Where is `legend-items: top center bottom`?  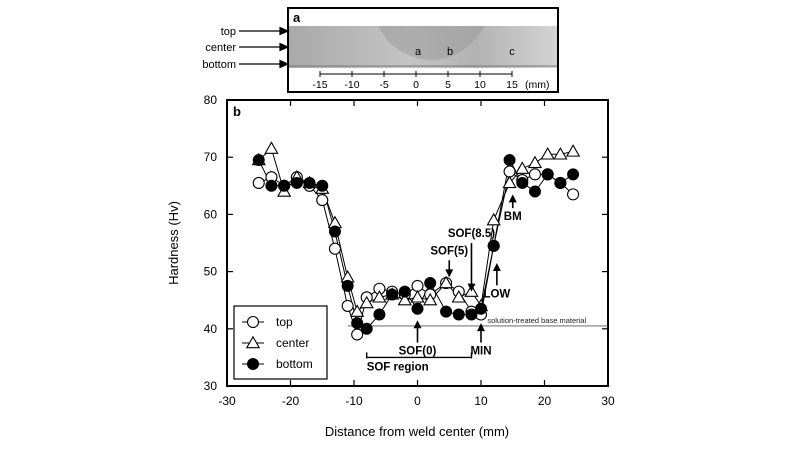
legend-items: top center bottom is located at coordinates (277, 343).